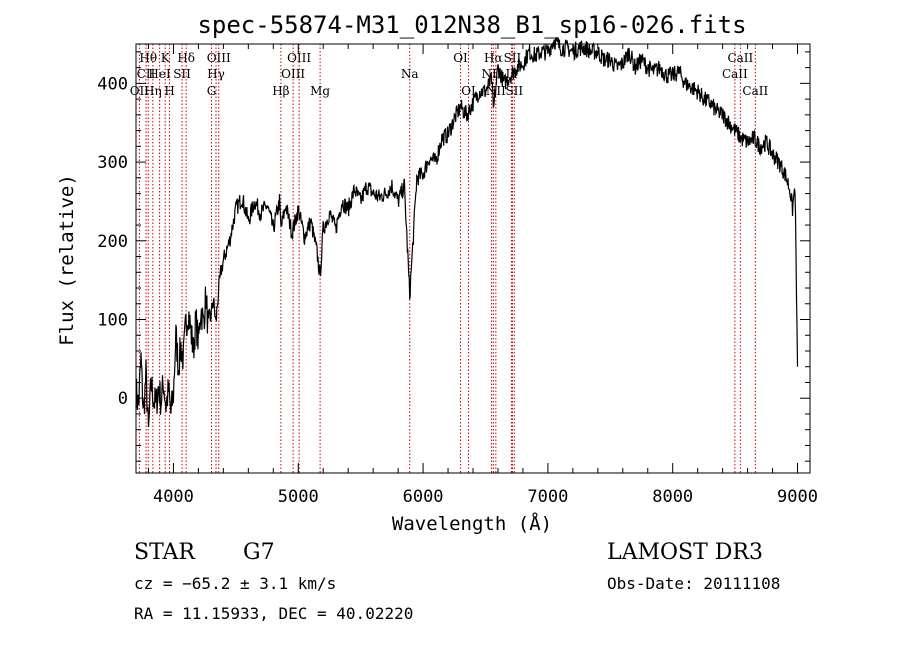 This screenshot has width=900, height=649. Describe the element at coordinates (298, 497) in the screenshot. I see `x-tick-label-1: 5000` at that location.